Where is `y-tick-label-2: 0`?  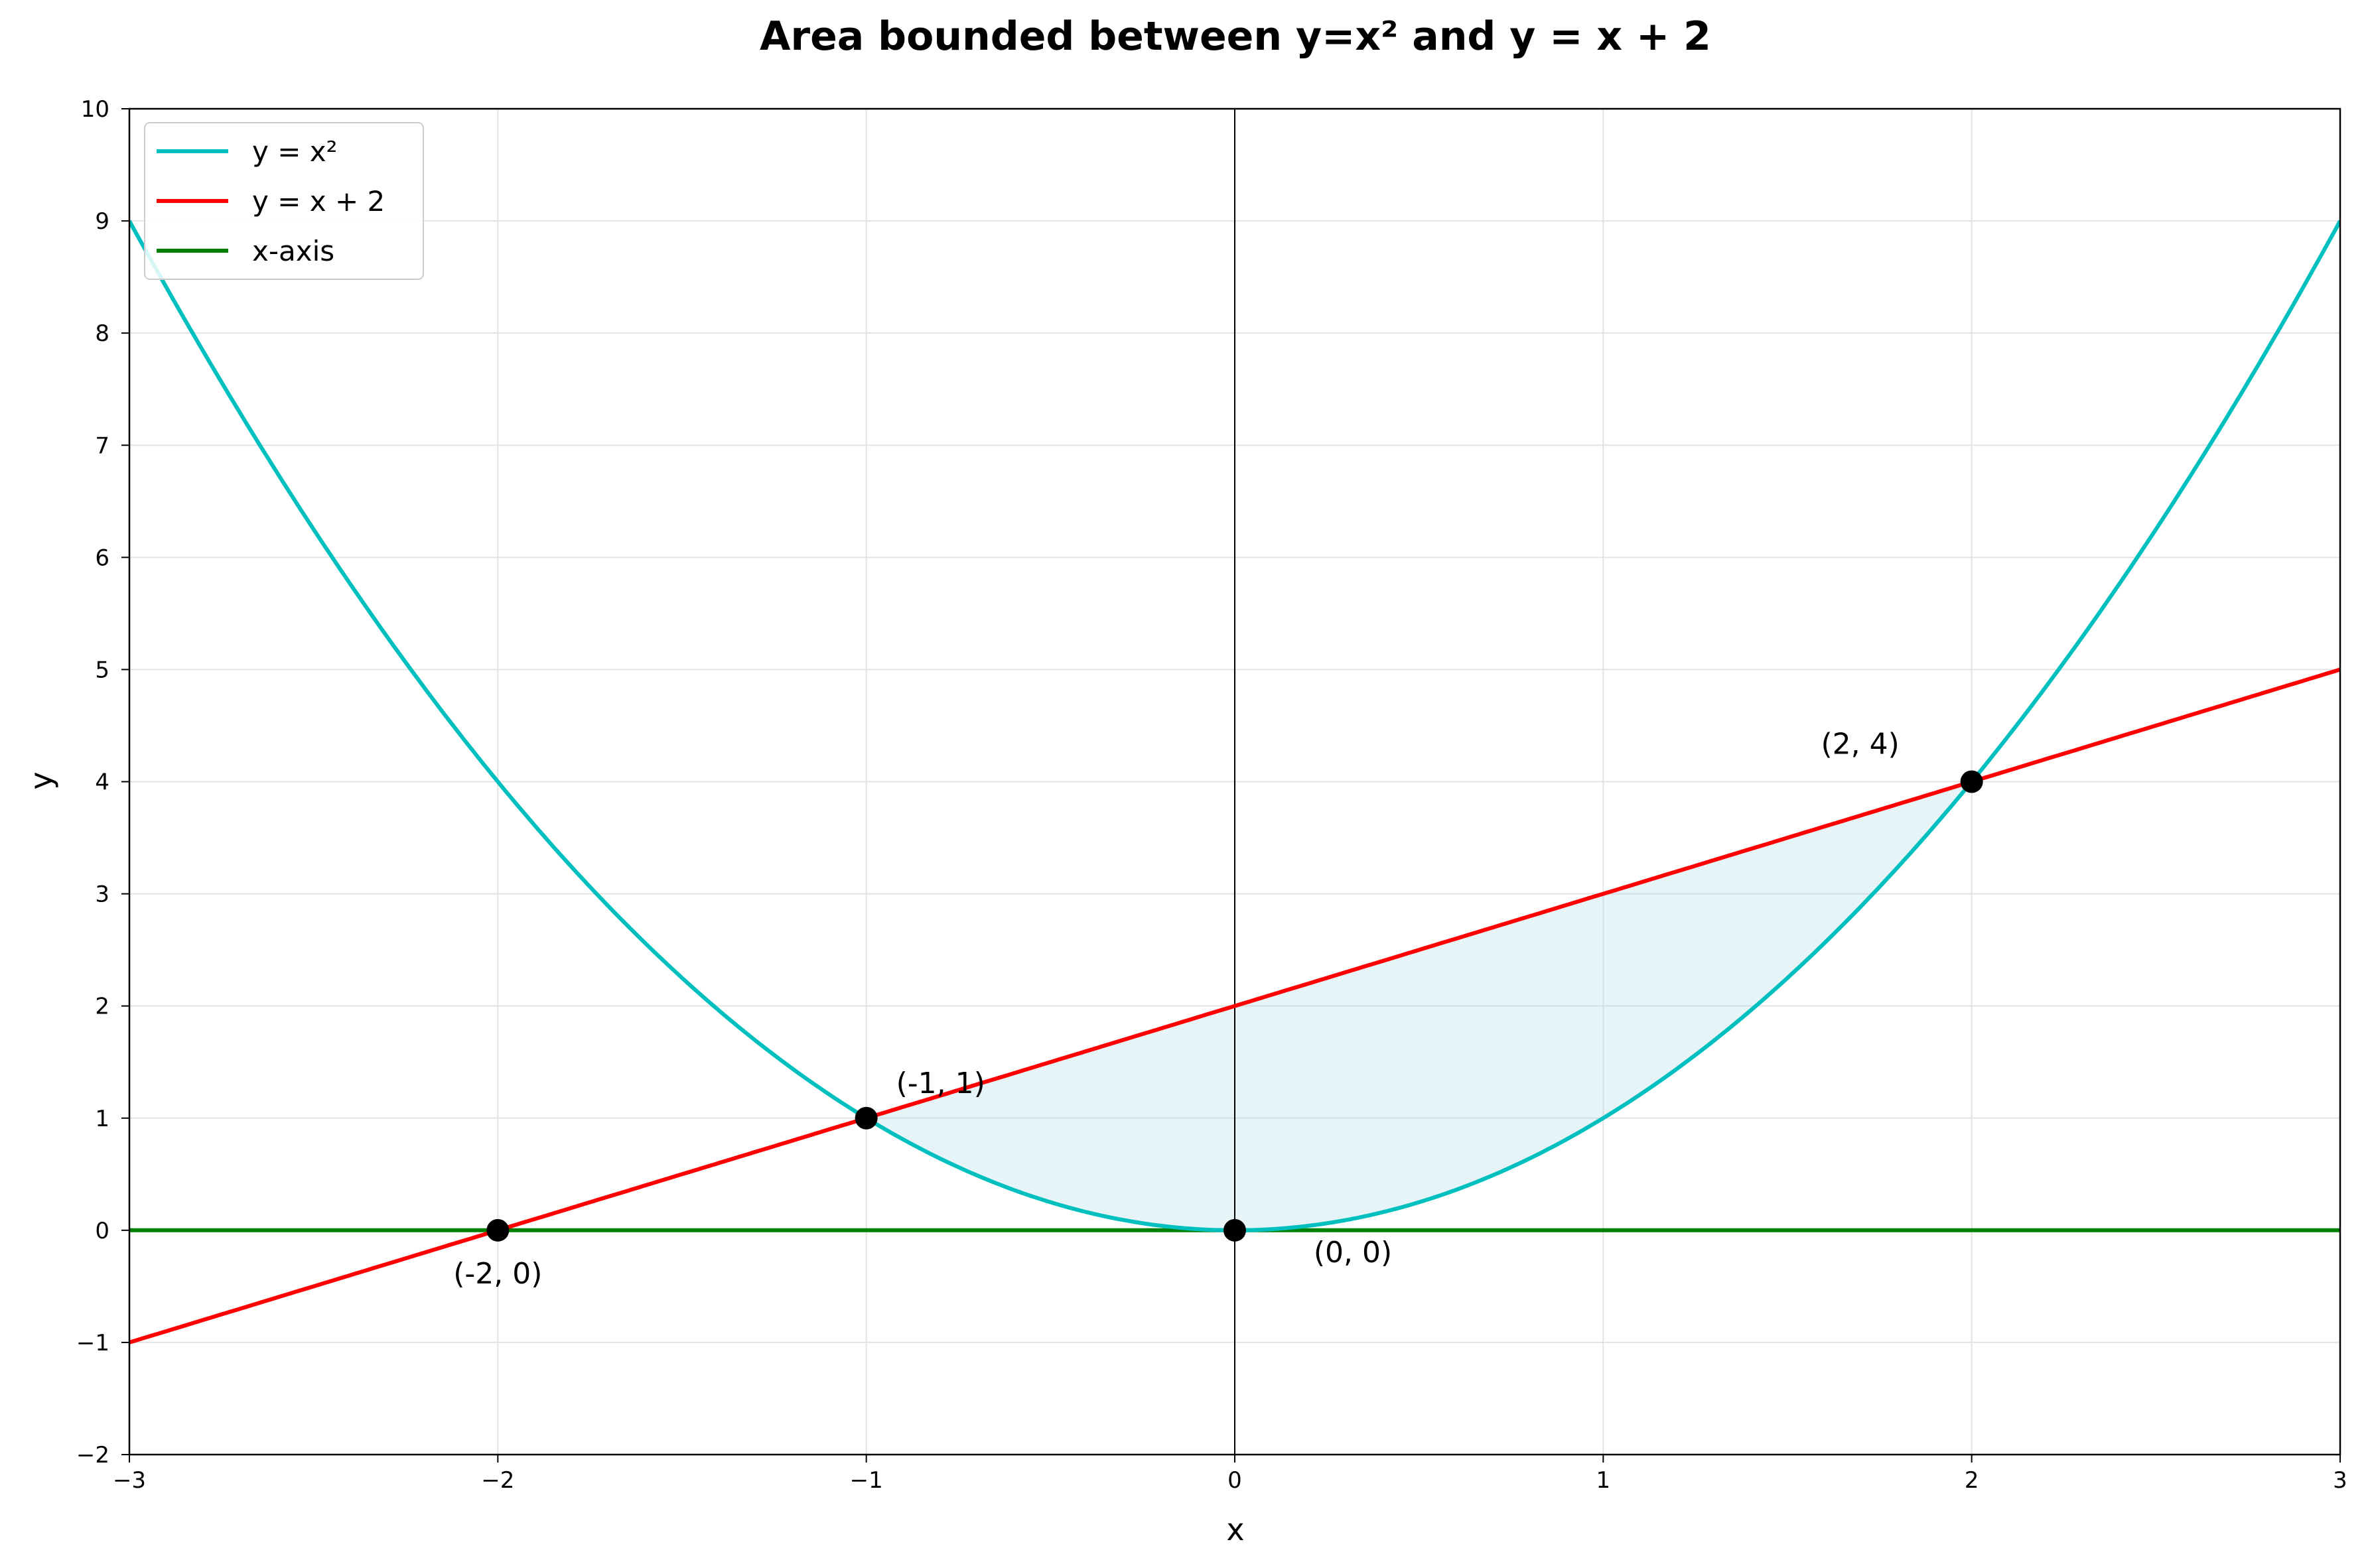
y-tick-label-2: 0 is located at coordinates (102, 1231).